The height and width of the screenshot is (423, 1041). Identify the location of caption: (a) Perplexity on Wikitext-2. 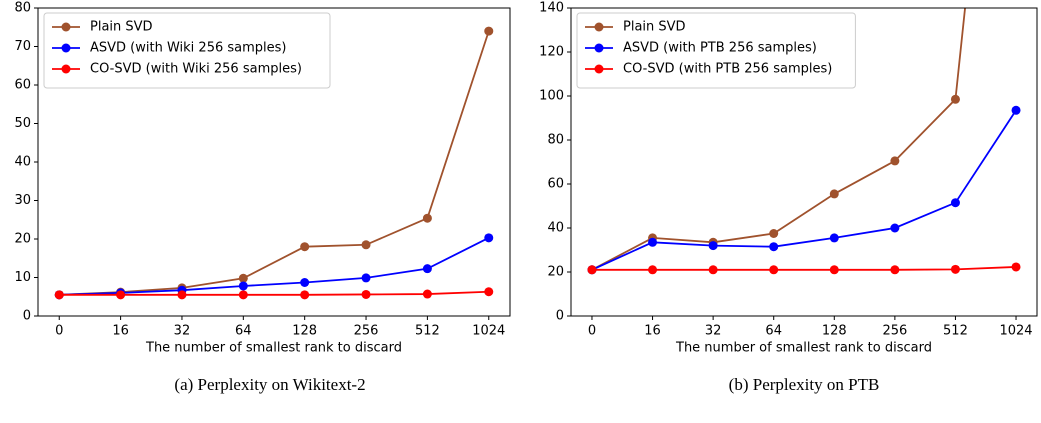
(269, 384).